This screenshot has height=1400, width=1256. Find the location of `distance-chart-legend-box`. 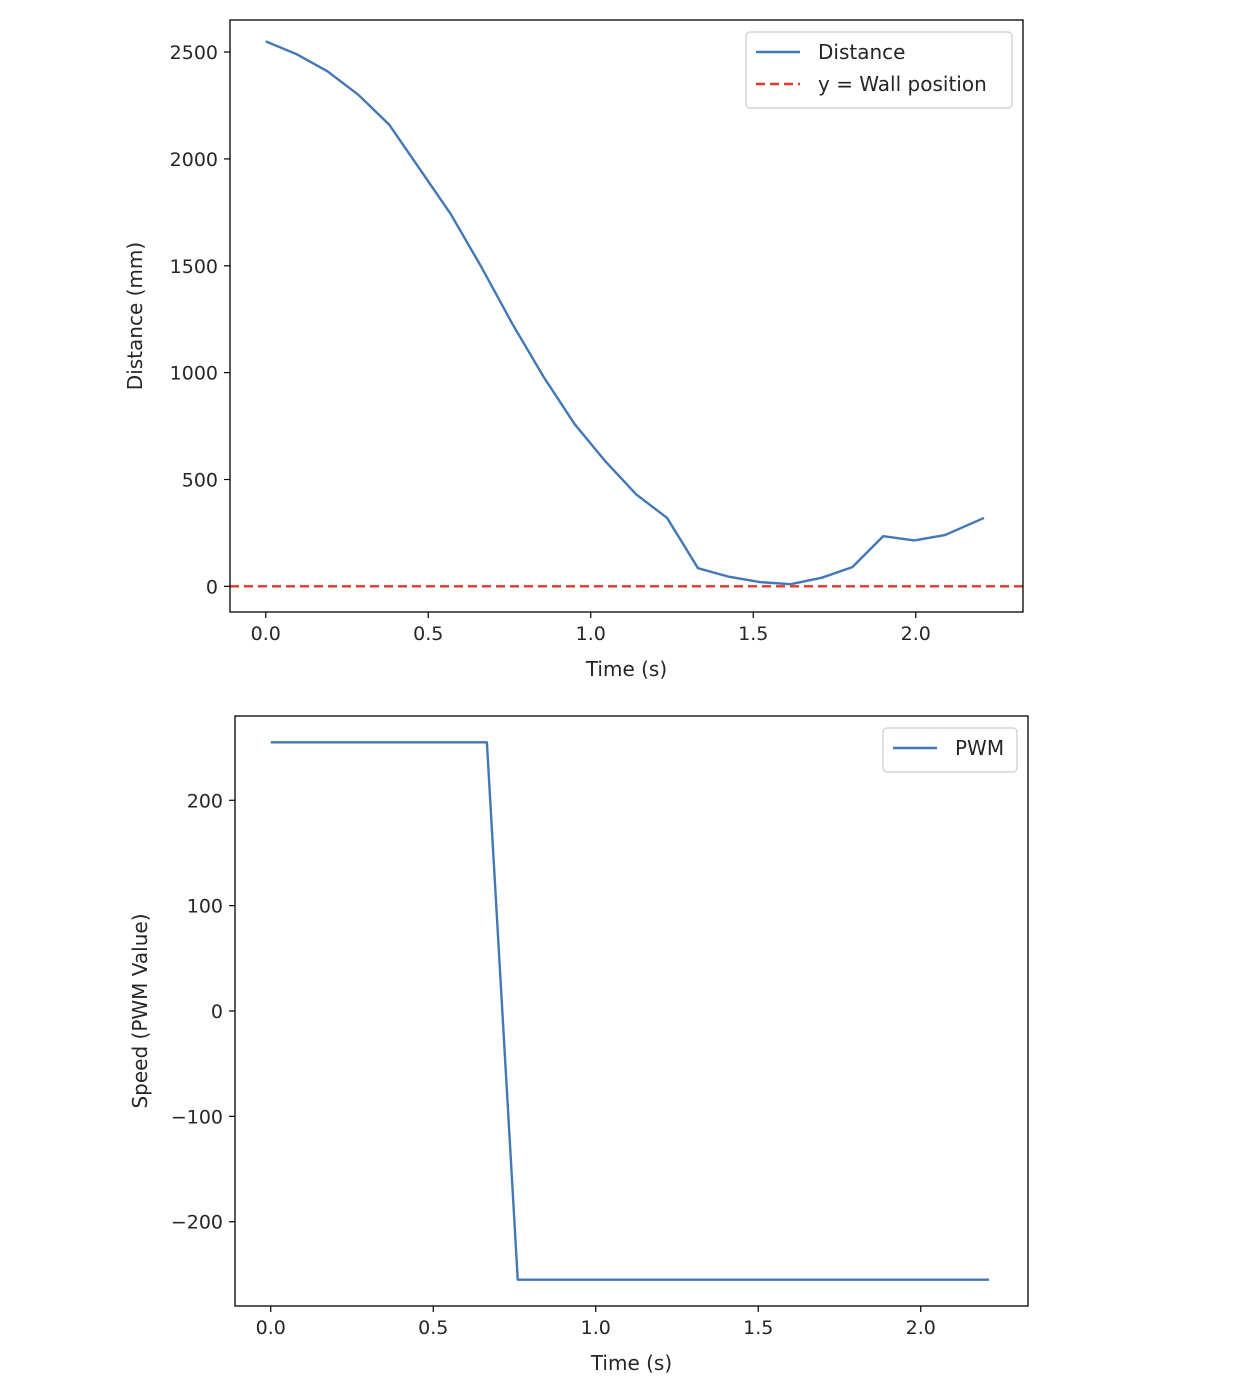

distance-chart-legend-box is located at coordinates (879, 70).